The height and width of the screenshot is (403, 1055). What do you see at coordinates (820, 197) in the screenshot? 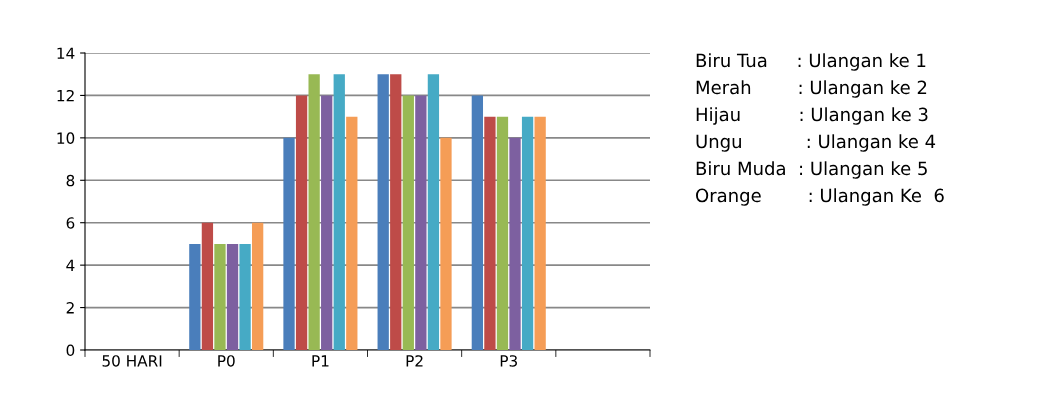
I see `text: Orange : Ulangan Ke 6` at bounding box center [820, 197].